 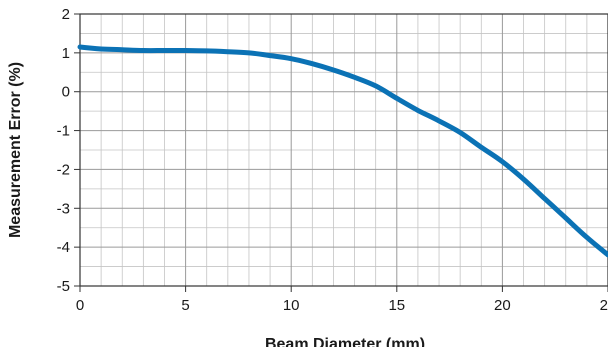 What do you see at coordinates (63, 247) in the screenshot?
I see `y-tick-label: -4` at bounding box center [63, 247].